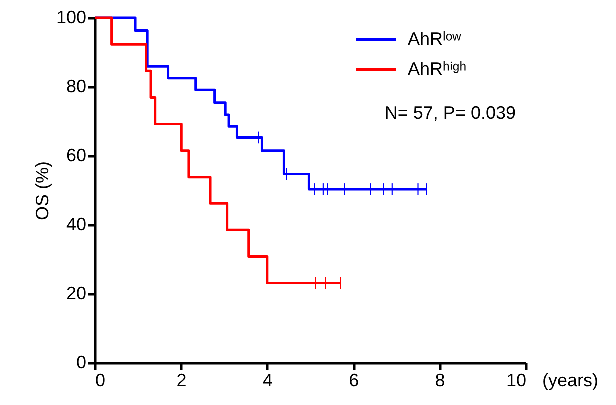 This screenshot has width=616, height=405. I want to click on x-tick-label: 10, so click(516, 380).